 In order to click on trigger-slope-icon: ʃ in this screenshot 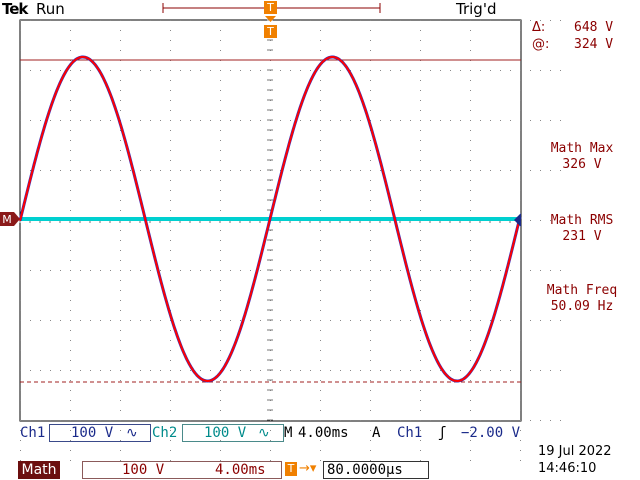, I will do `click(442, 433)`.